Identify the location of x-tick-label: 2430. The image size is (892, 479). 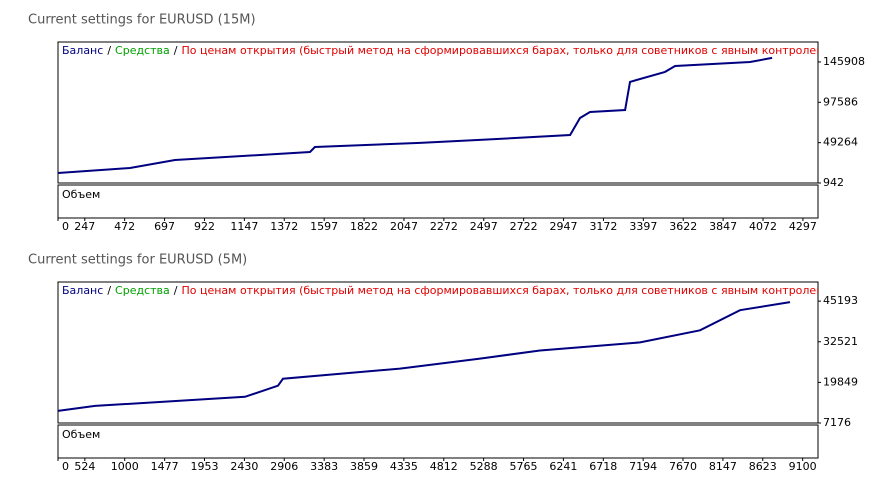
(244, 466).